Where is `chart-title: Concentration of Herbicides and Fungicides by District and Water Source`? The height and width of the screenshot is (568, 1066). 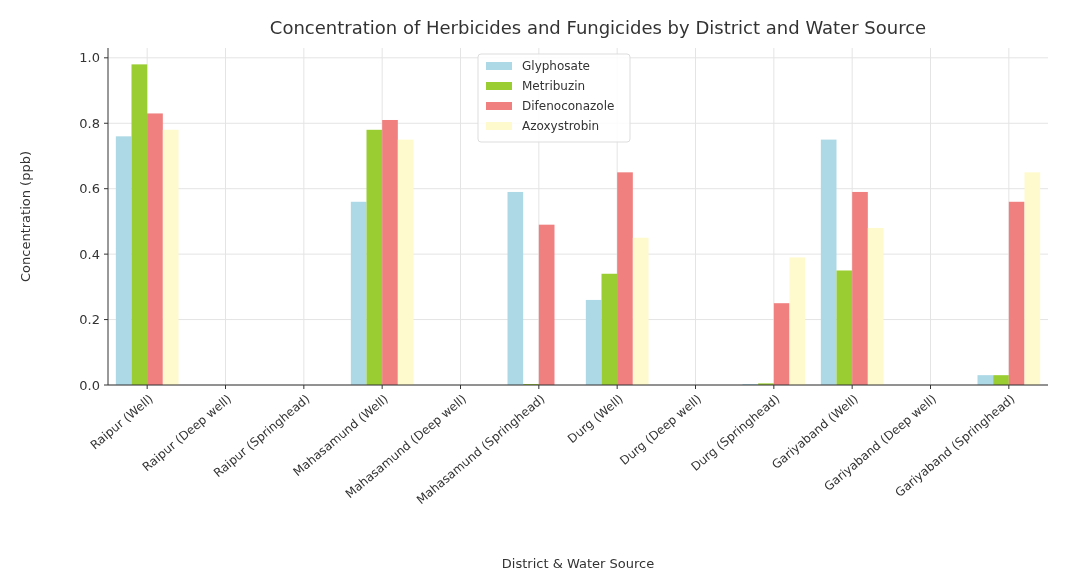
chart-title: Concentration of Herbicides and Fungicides by District and Water Source is located at coordinates (598, 27).